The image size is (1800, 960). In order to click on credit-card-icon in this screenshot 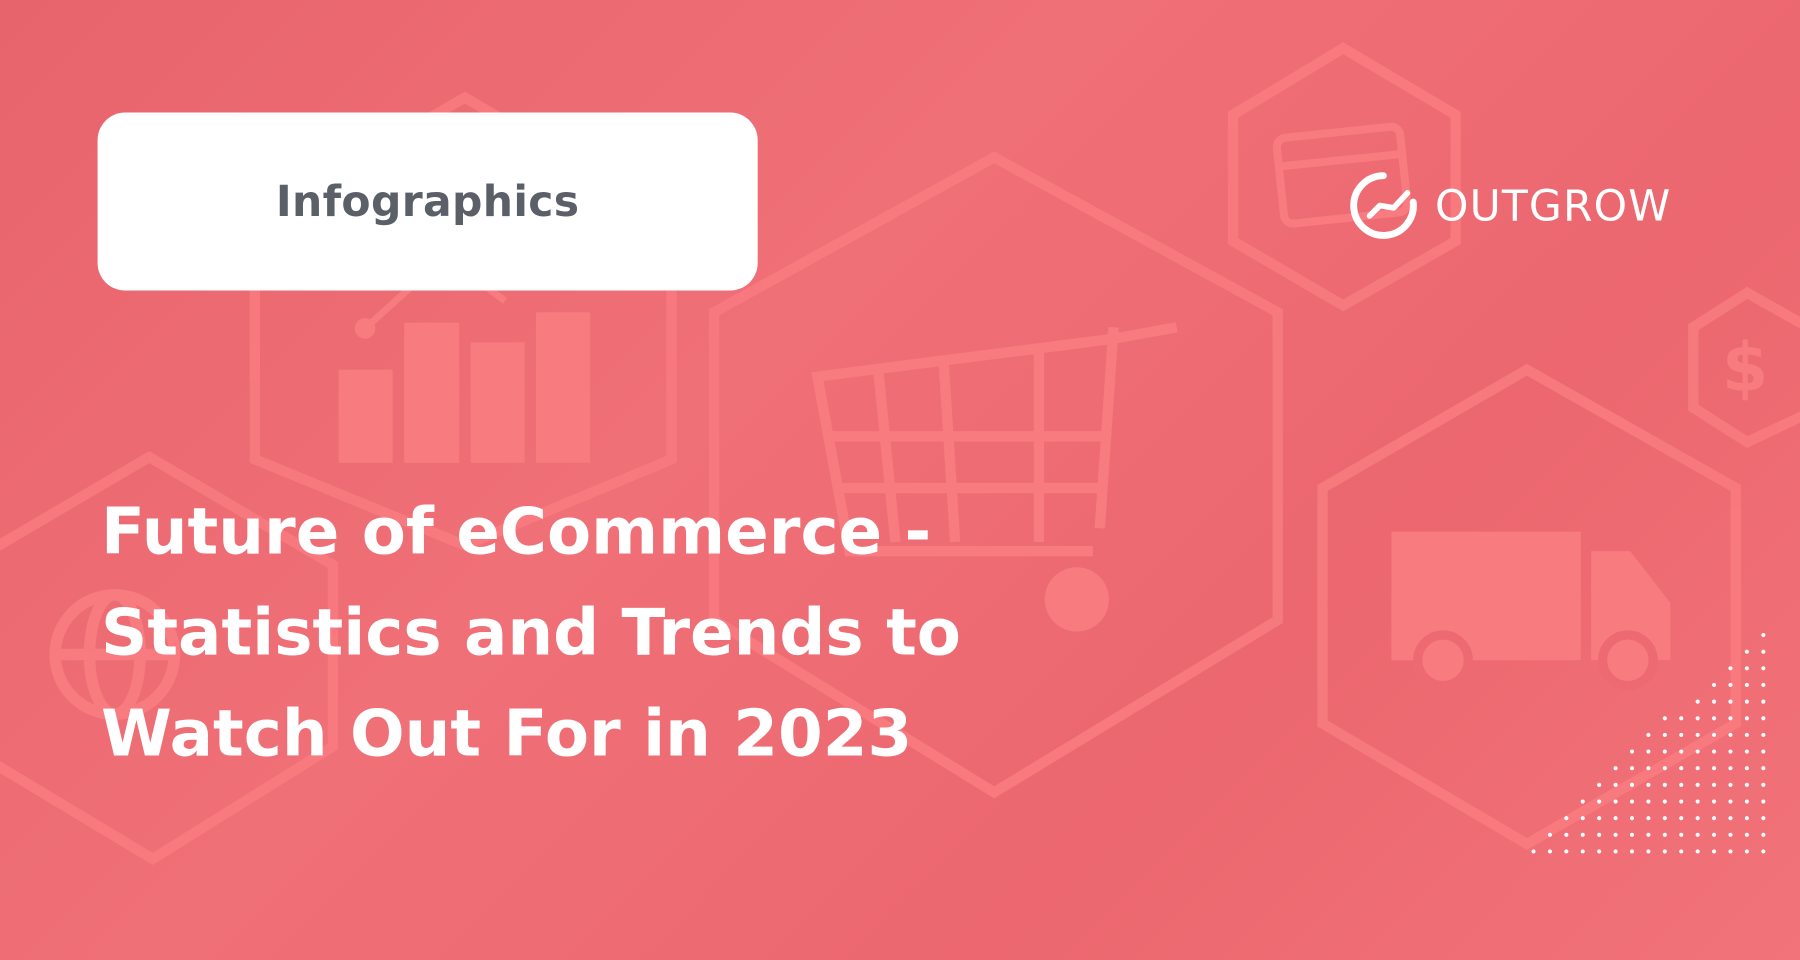, I will do `click(1342, 175)`.